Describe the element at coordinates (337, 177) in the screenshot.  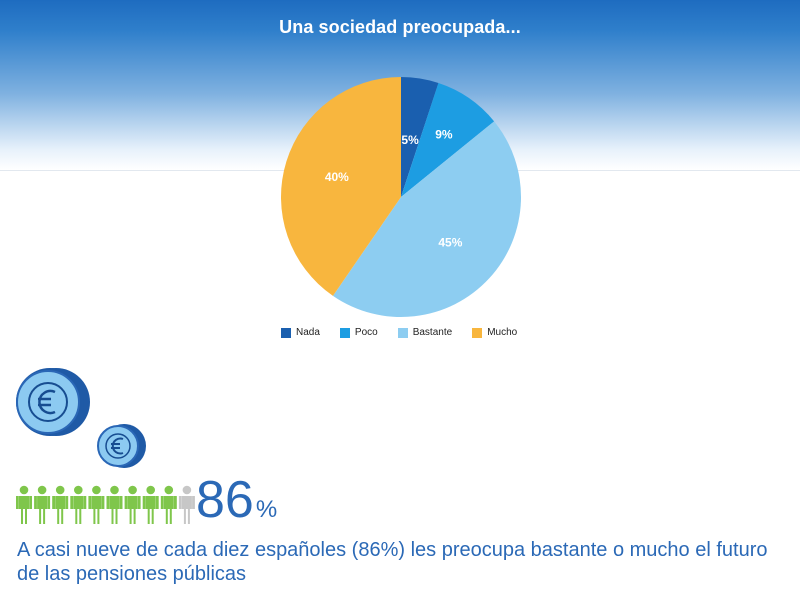
I see `pie-label-mucho: 40%` at that location.